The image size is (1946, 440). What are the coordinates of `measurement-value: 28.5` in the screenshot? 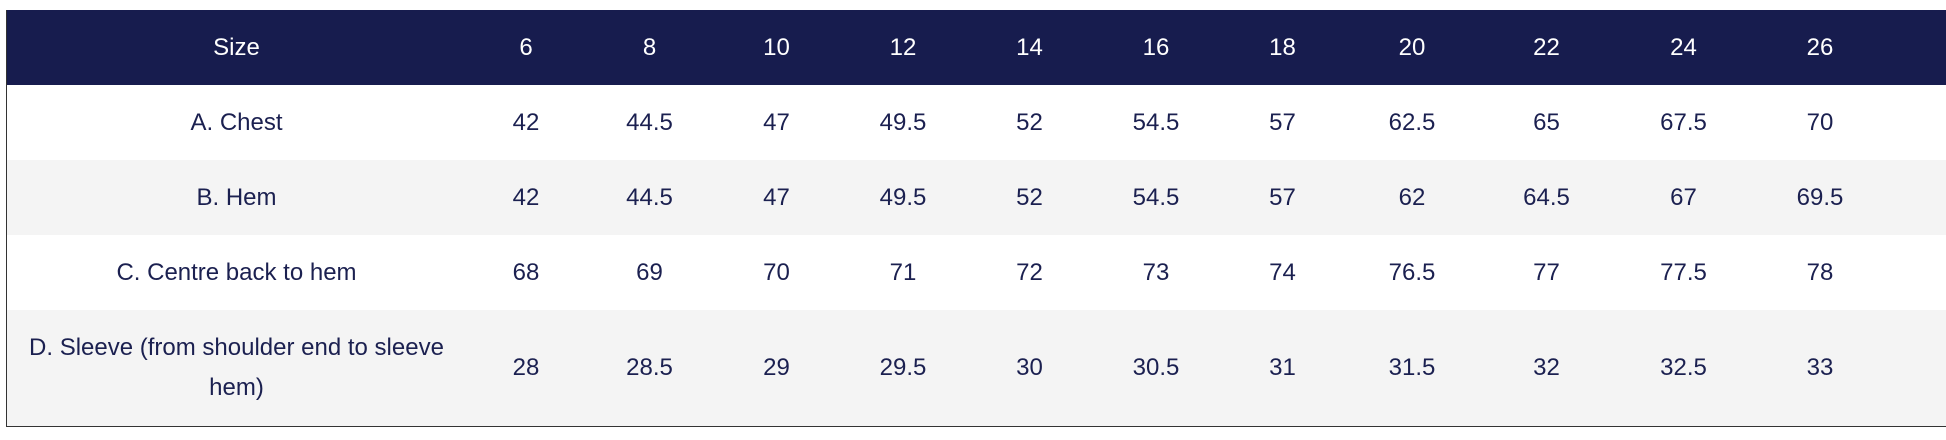 It's located at (649, 367).